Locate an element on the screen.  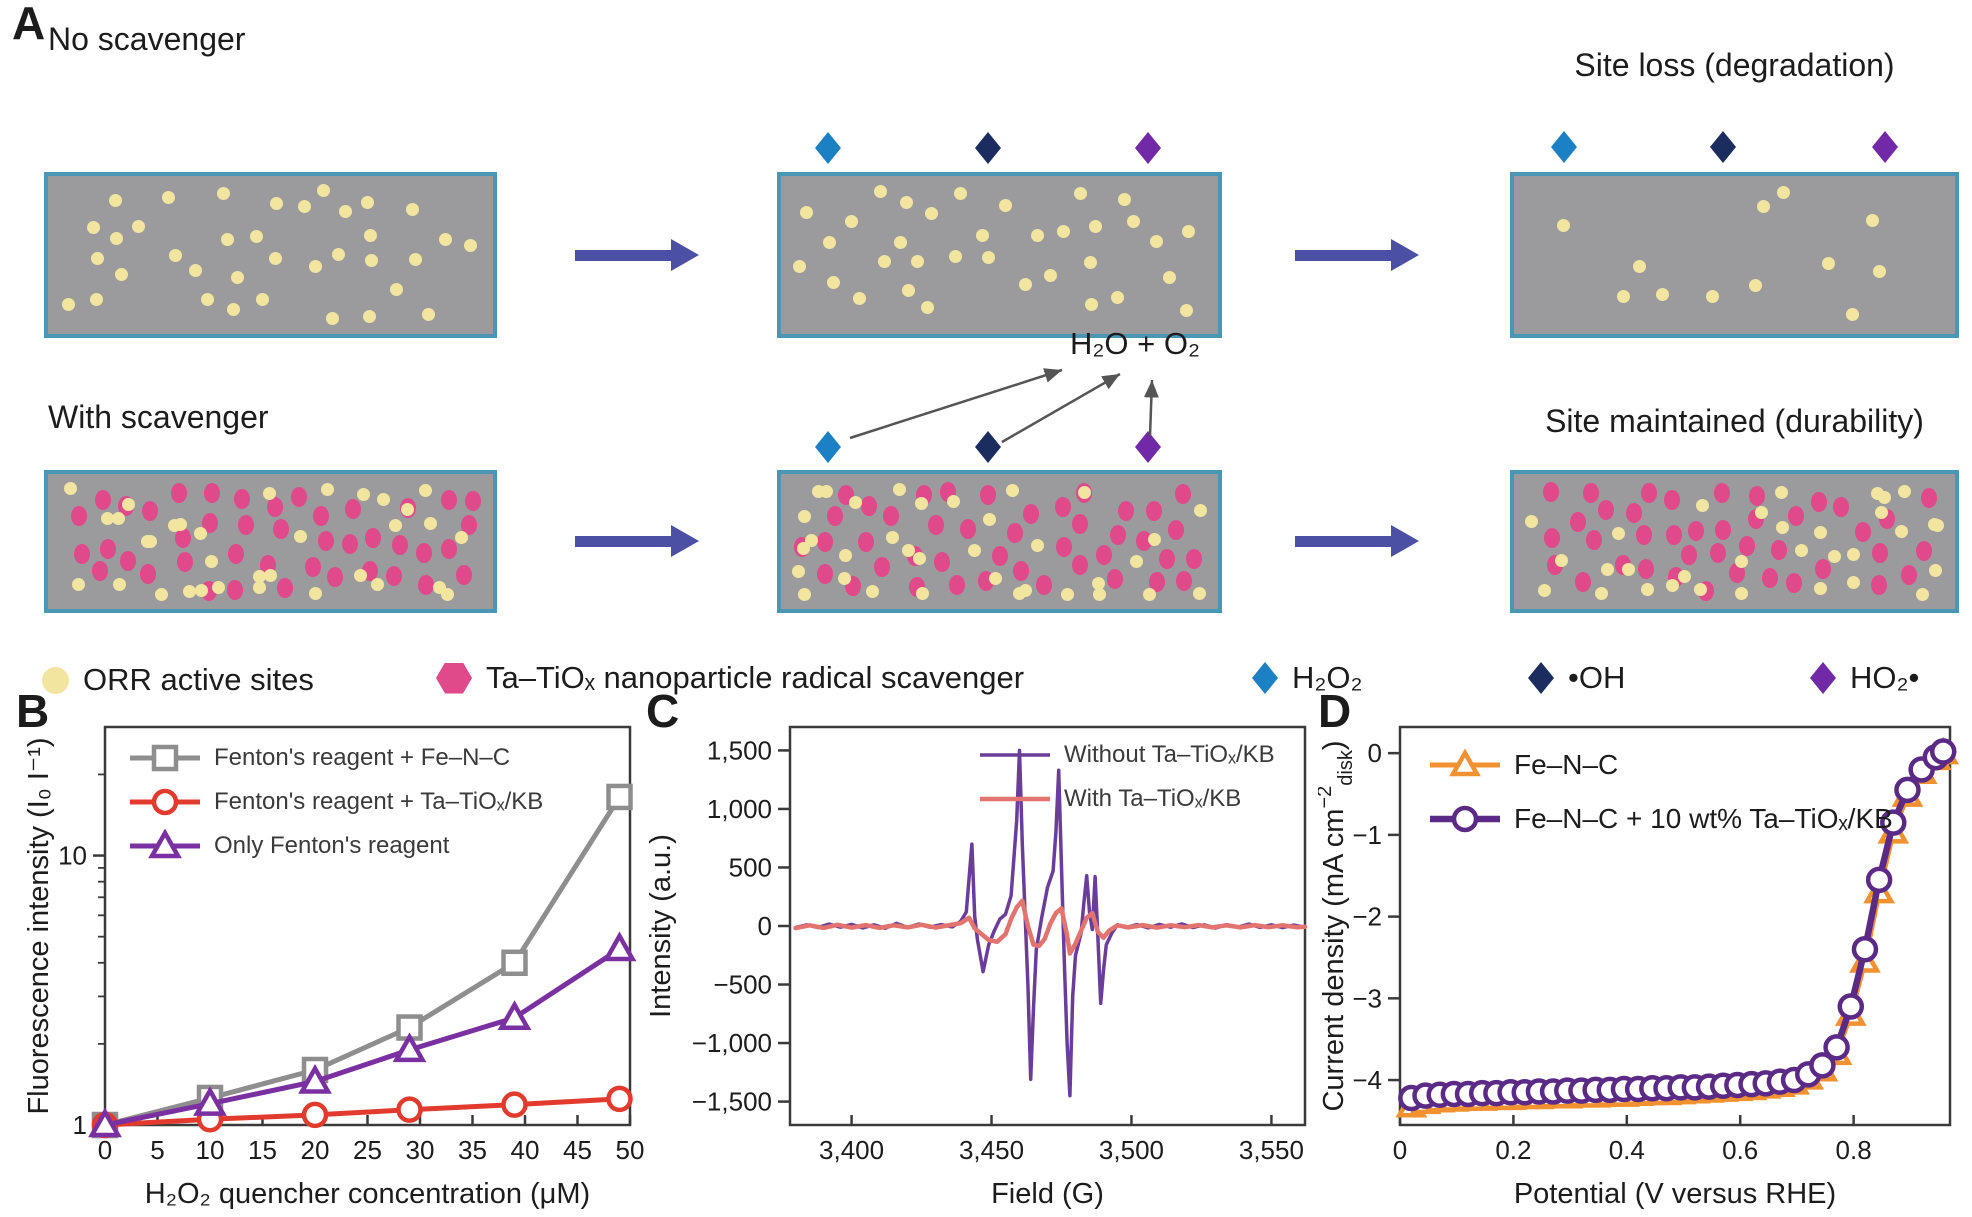
svg-text: 50 is located at coordinates (630, 1150).